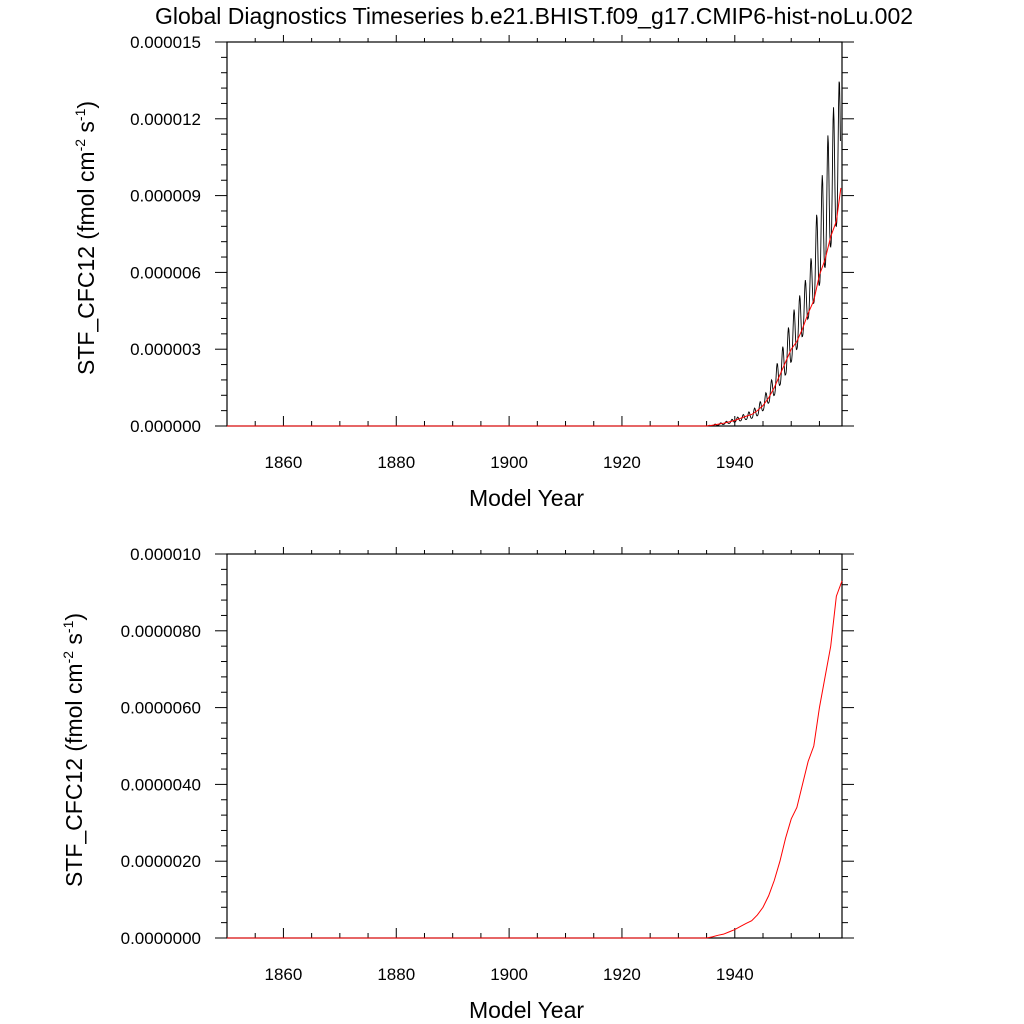 This screenshot has width=1024, height=1024. What do you see at coordinates (165, 119) in the screenshot?
I see `y-tick-label: 0.000012` at bounding box center [165, 119].